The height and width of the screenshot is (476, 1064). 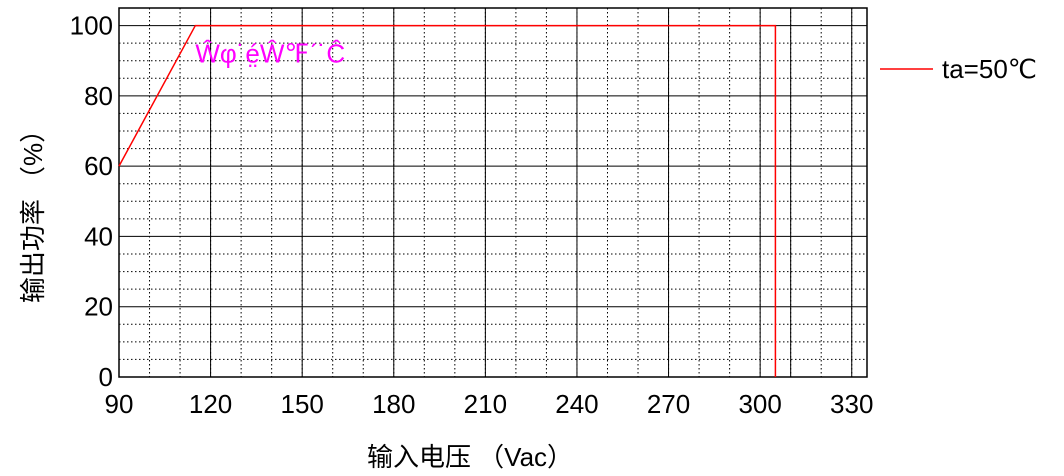 What do you see at coordinates (98, 96) in the screenshot?
I see `y-tick-label: 80` at bounding box center [98, 96].